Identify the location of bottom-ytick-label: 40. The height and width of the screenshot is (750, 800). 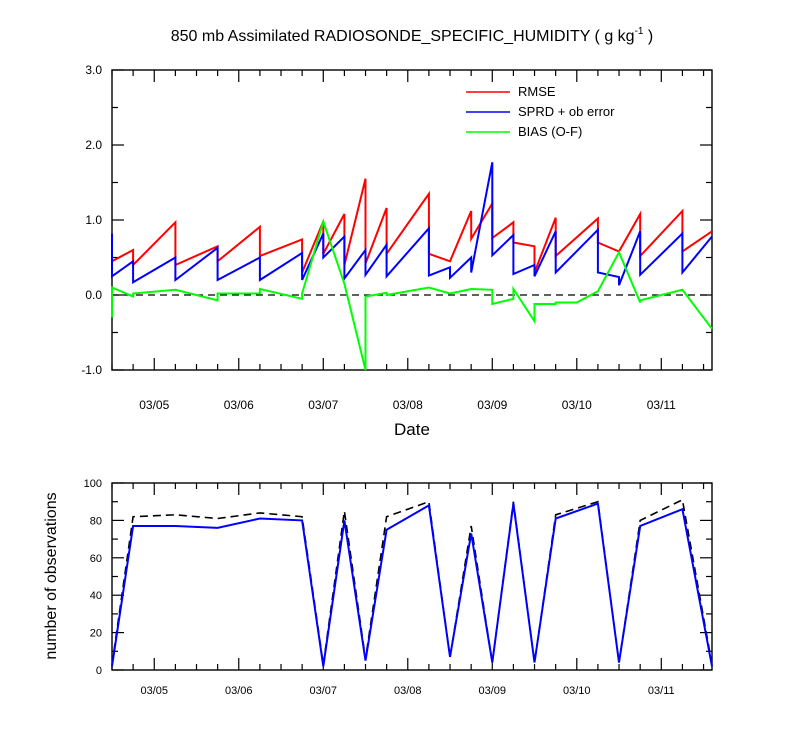
(96, 596).